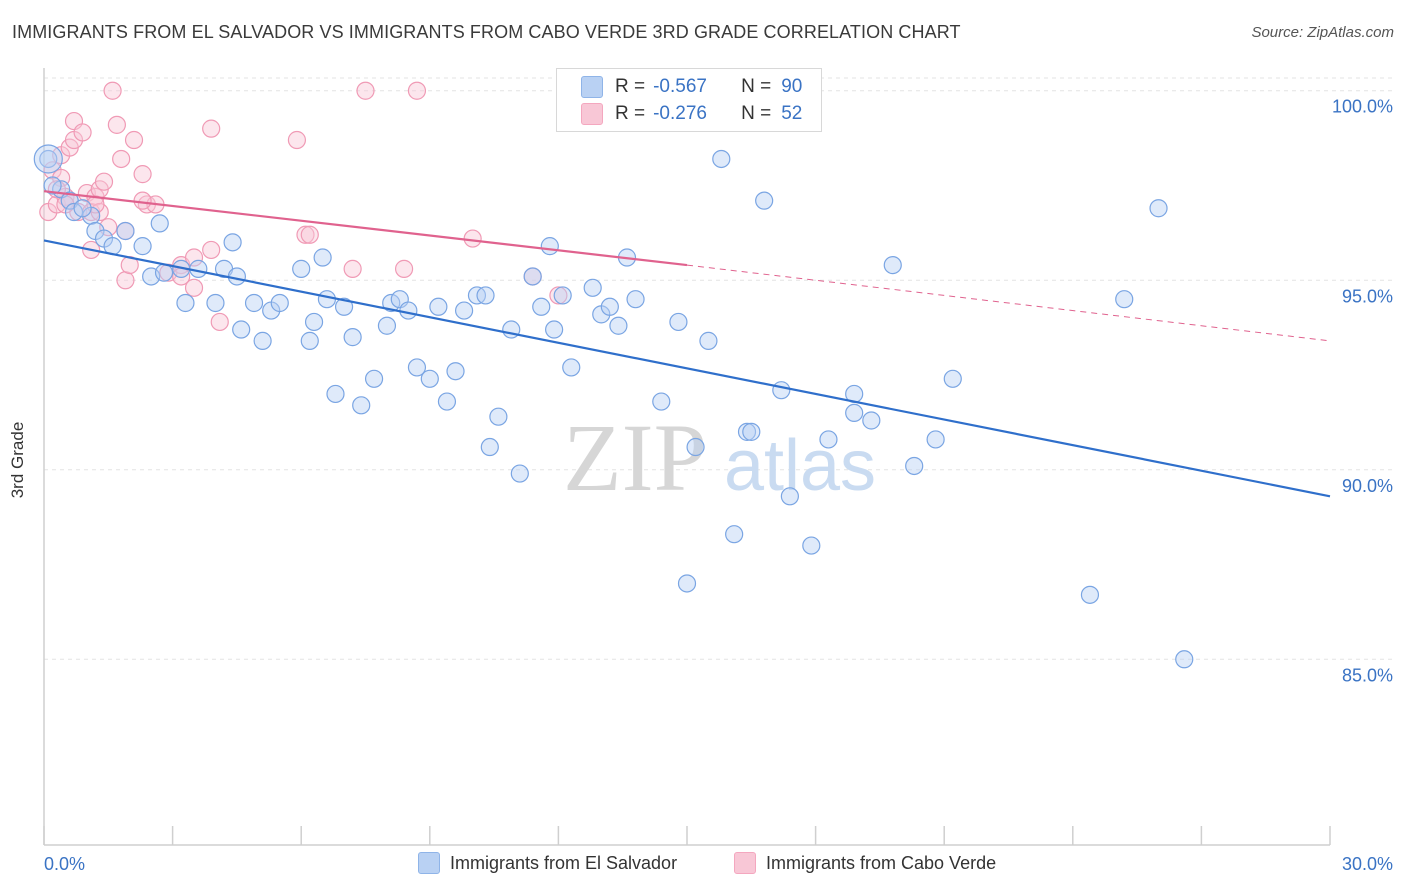 The image size is (1406, 892). Describe the element at coordinates (1367, 296) in the screenshot. I see `y-tick-label: 95.0%` at that location.